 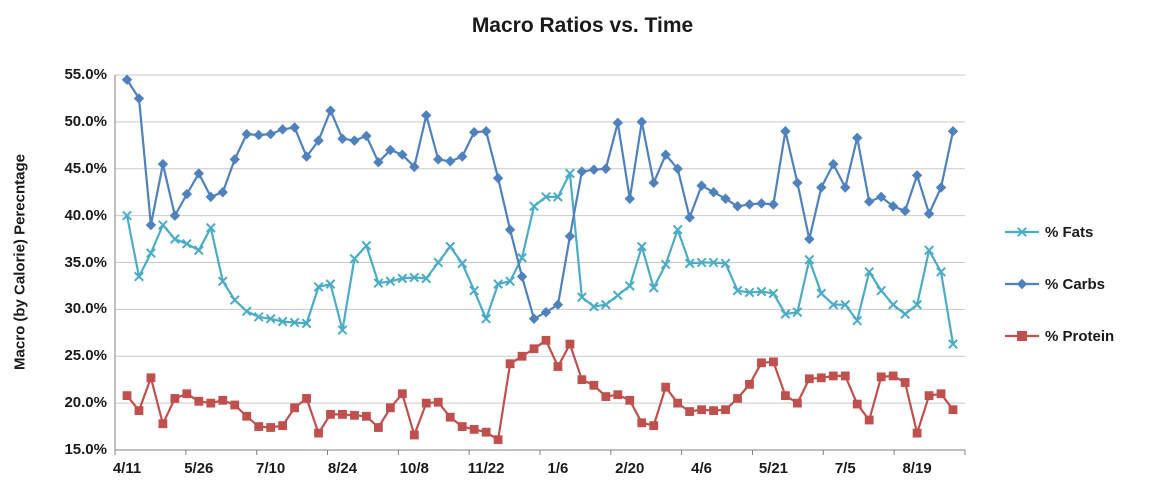 What do you see at coordinates (1022, 336) in the screenshot?
I see `legend-marker-protein` at bounding box center [1022, 336].